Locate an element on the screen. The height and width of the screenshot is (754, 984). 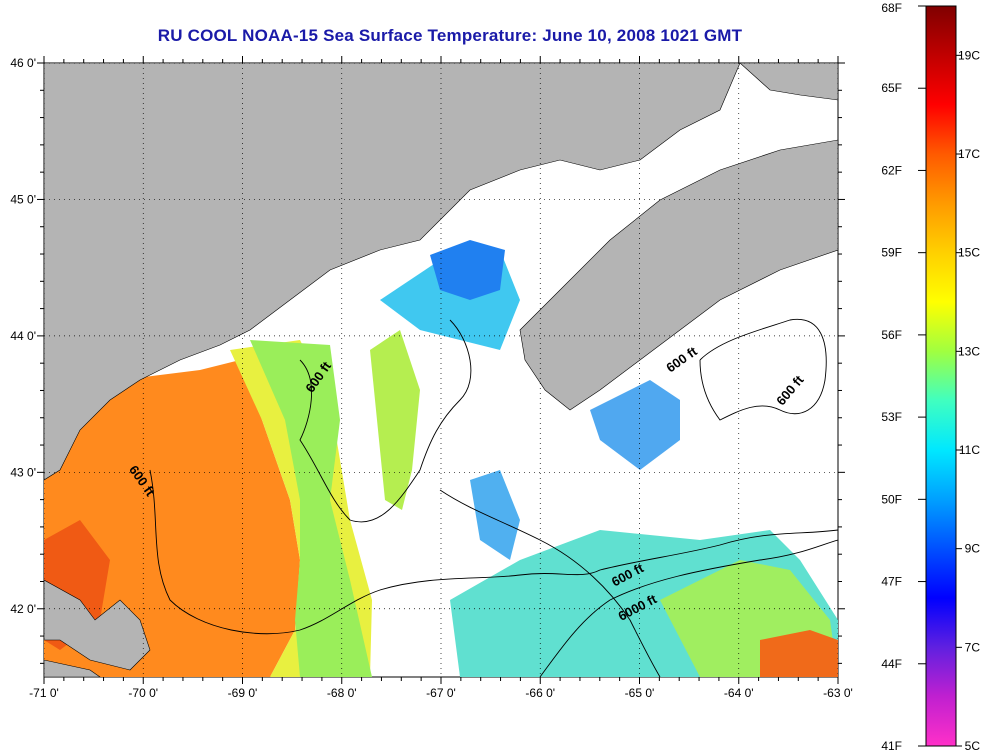
colorbar-f-label: 62F is located at coordinates (891, 170).